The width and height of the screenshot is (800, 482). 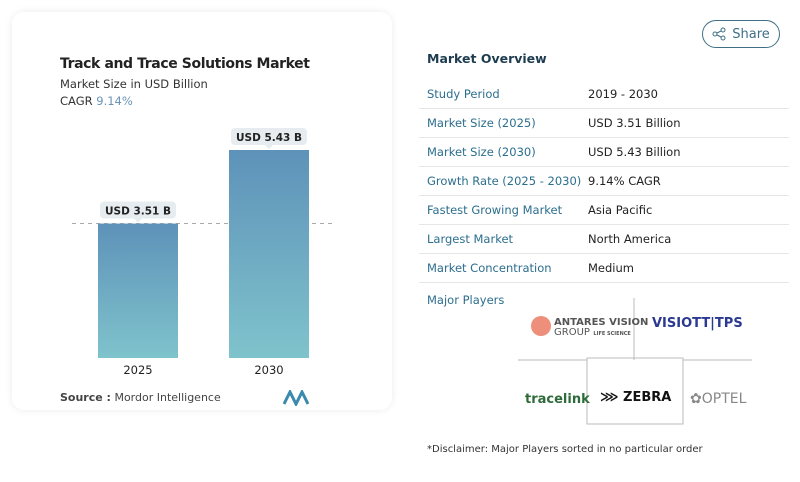 What do you see at coordinates (495, 210) in the screenshot?
I see `row-label: Fastest Growing Market` at bounding box center [495, 210].